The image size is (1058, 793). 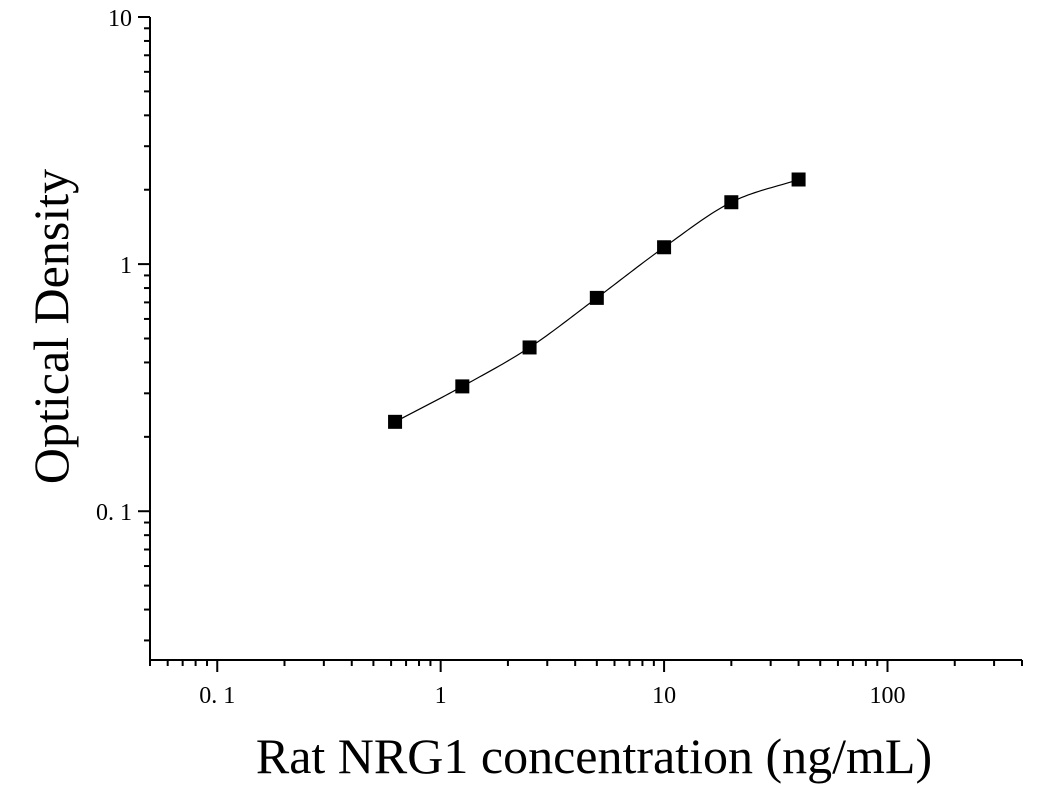 I want to click on y-axis-title: Optical Density, so click(x=51, y=326).